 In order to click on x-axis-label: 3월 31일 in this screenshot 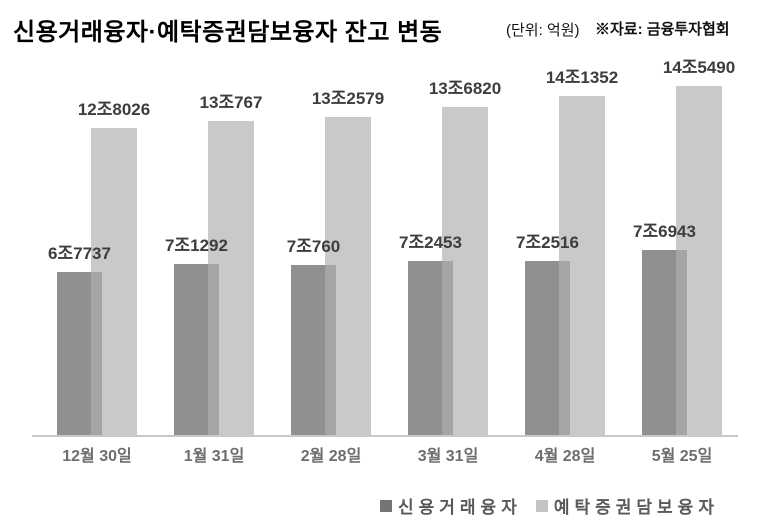, I will do `click(448, 456)`.